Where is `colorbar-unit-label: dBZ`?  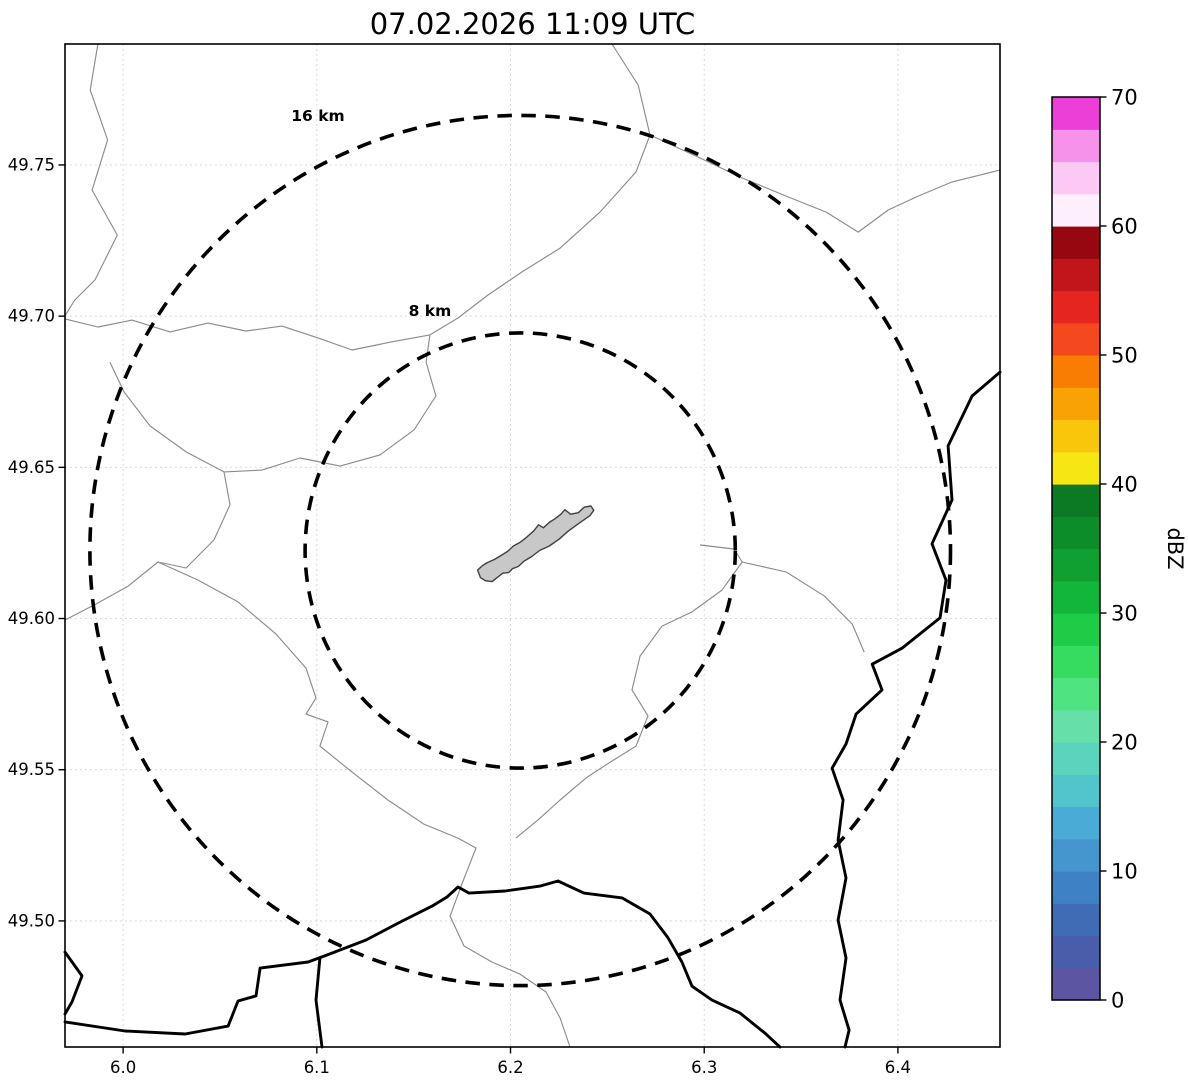
colorbar-unit-label: dBZ is located at coordinates (1175, 548).